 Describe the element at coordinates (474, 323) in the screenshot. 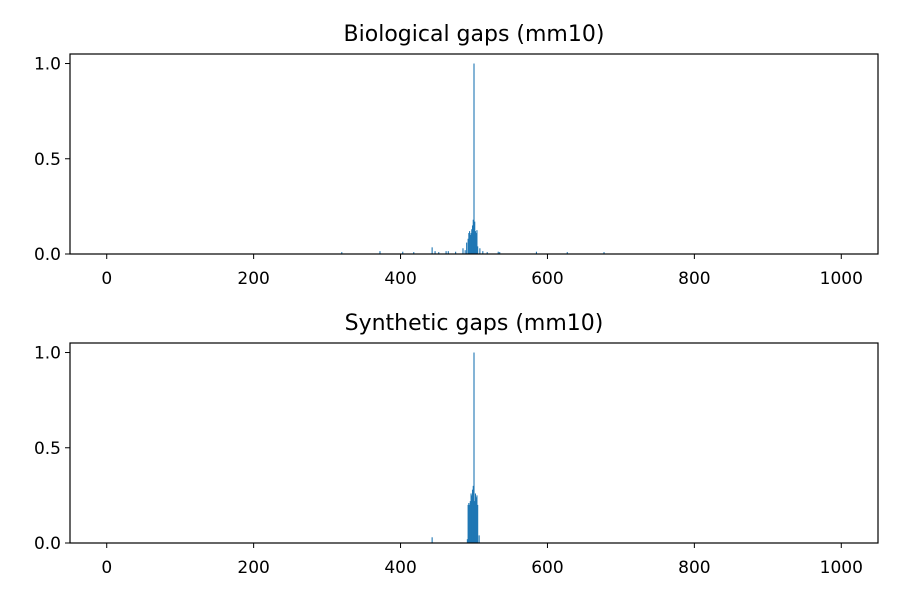

I see `chart-title: Synthetic gaps (mm10)` at that location.